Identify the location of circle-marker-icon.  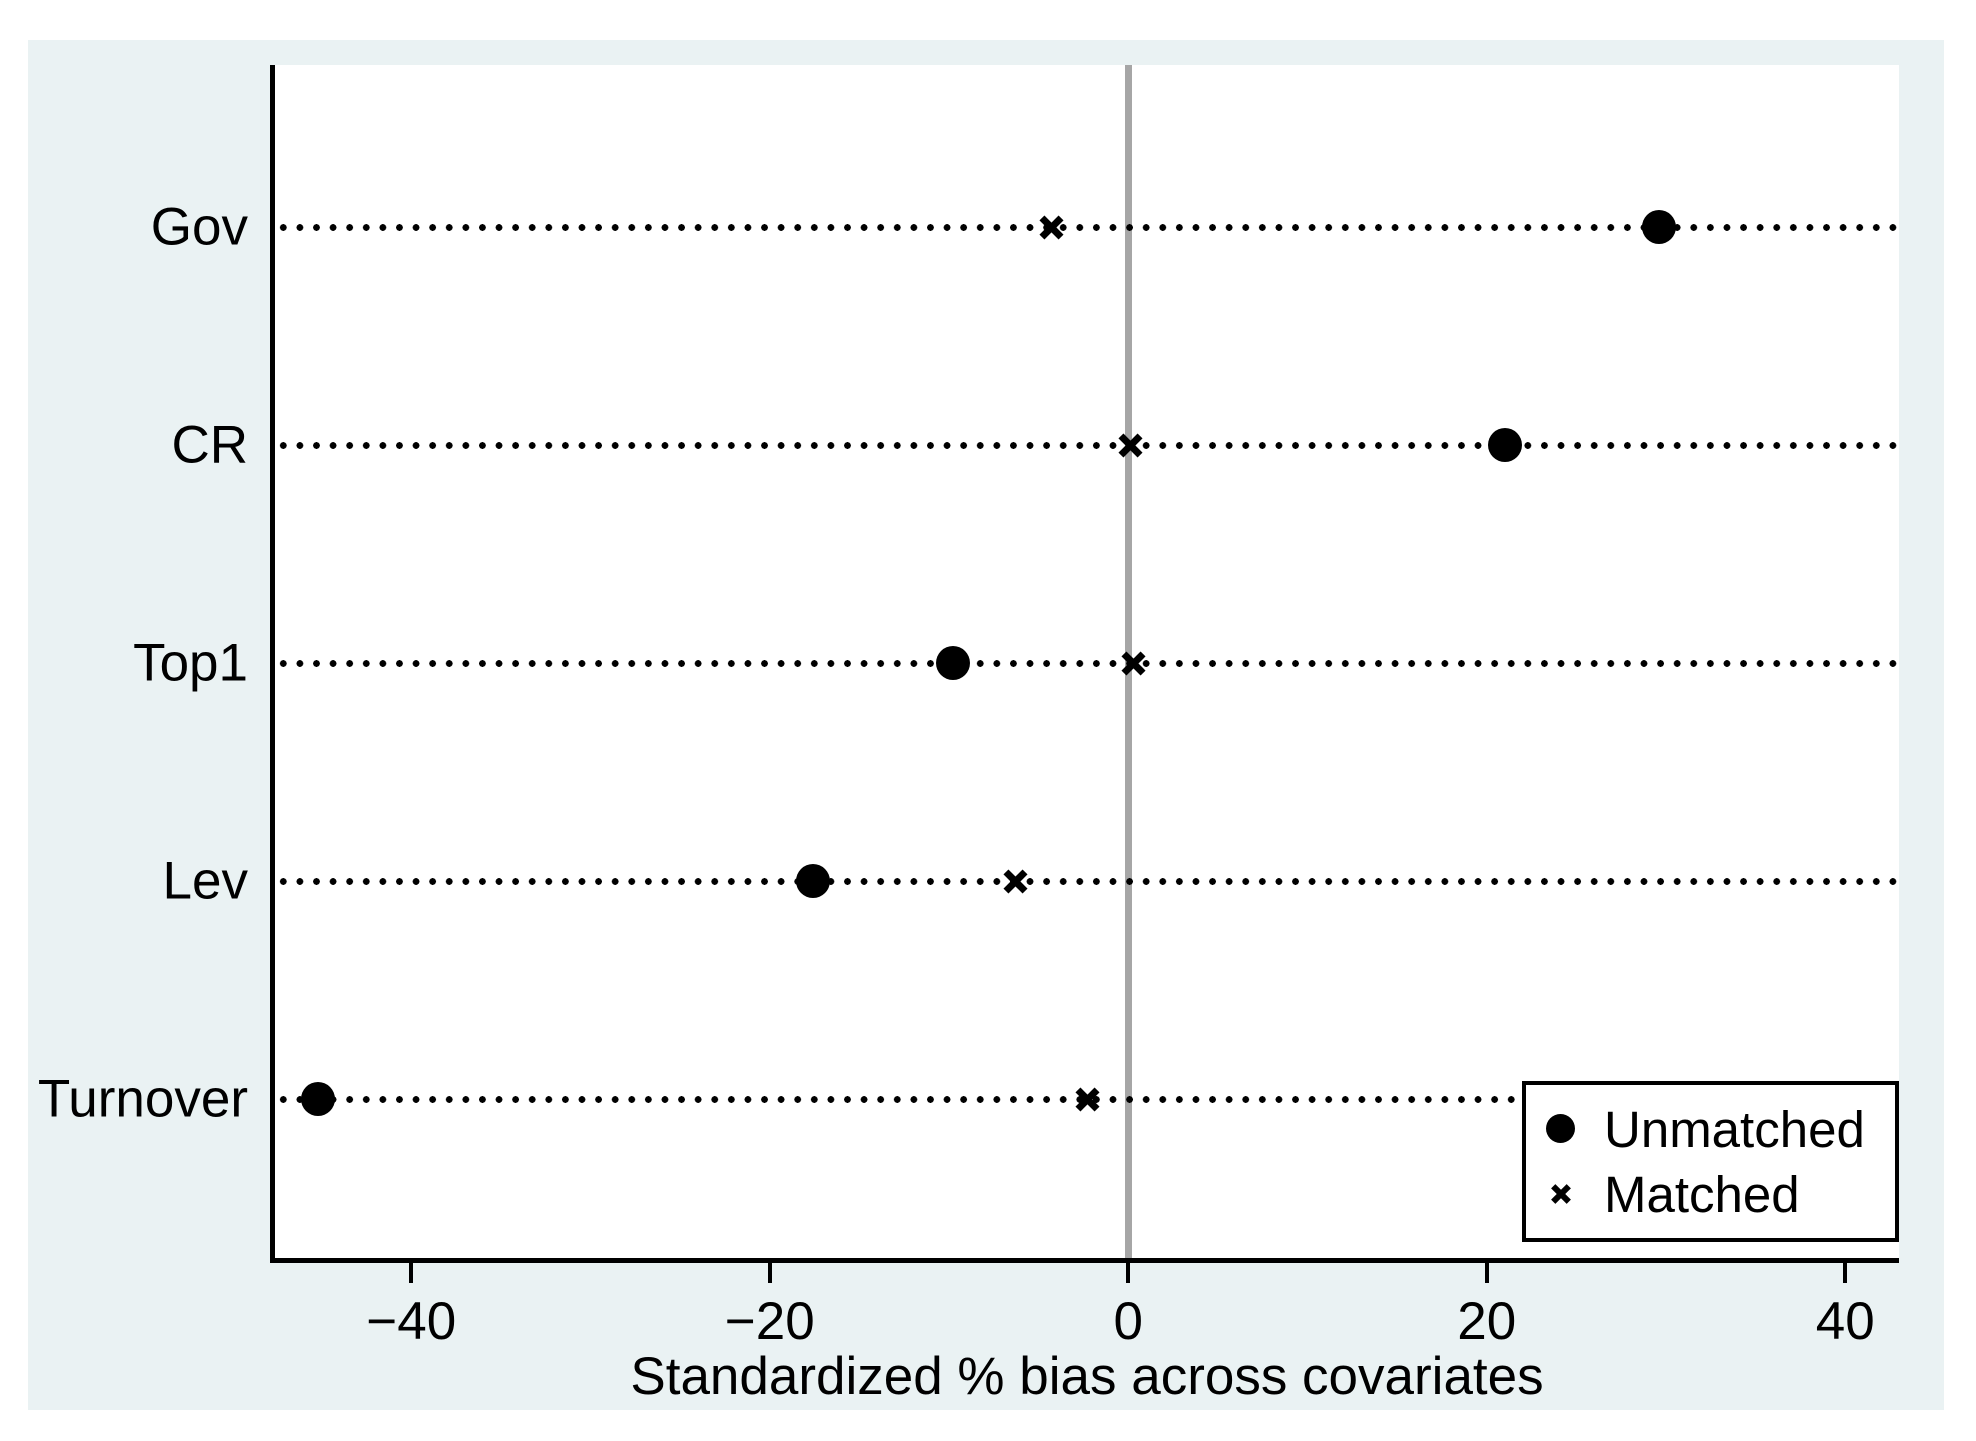
(1560, 1128).